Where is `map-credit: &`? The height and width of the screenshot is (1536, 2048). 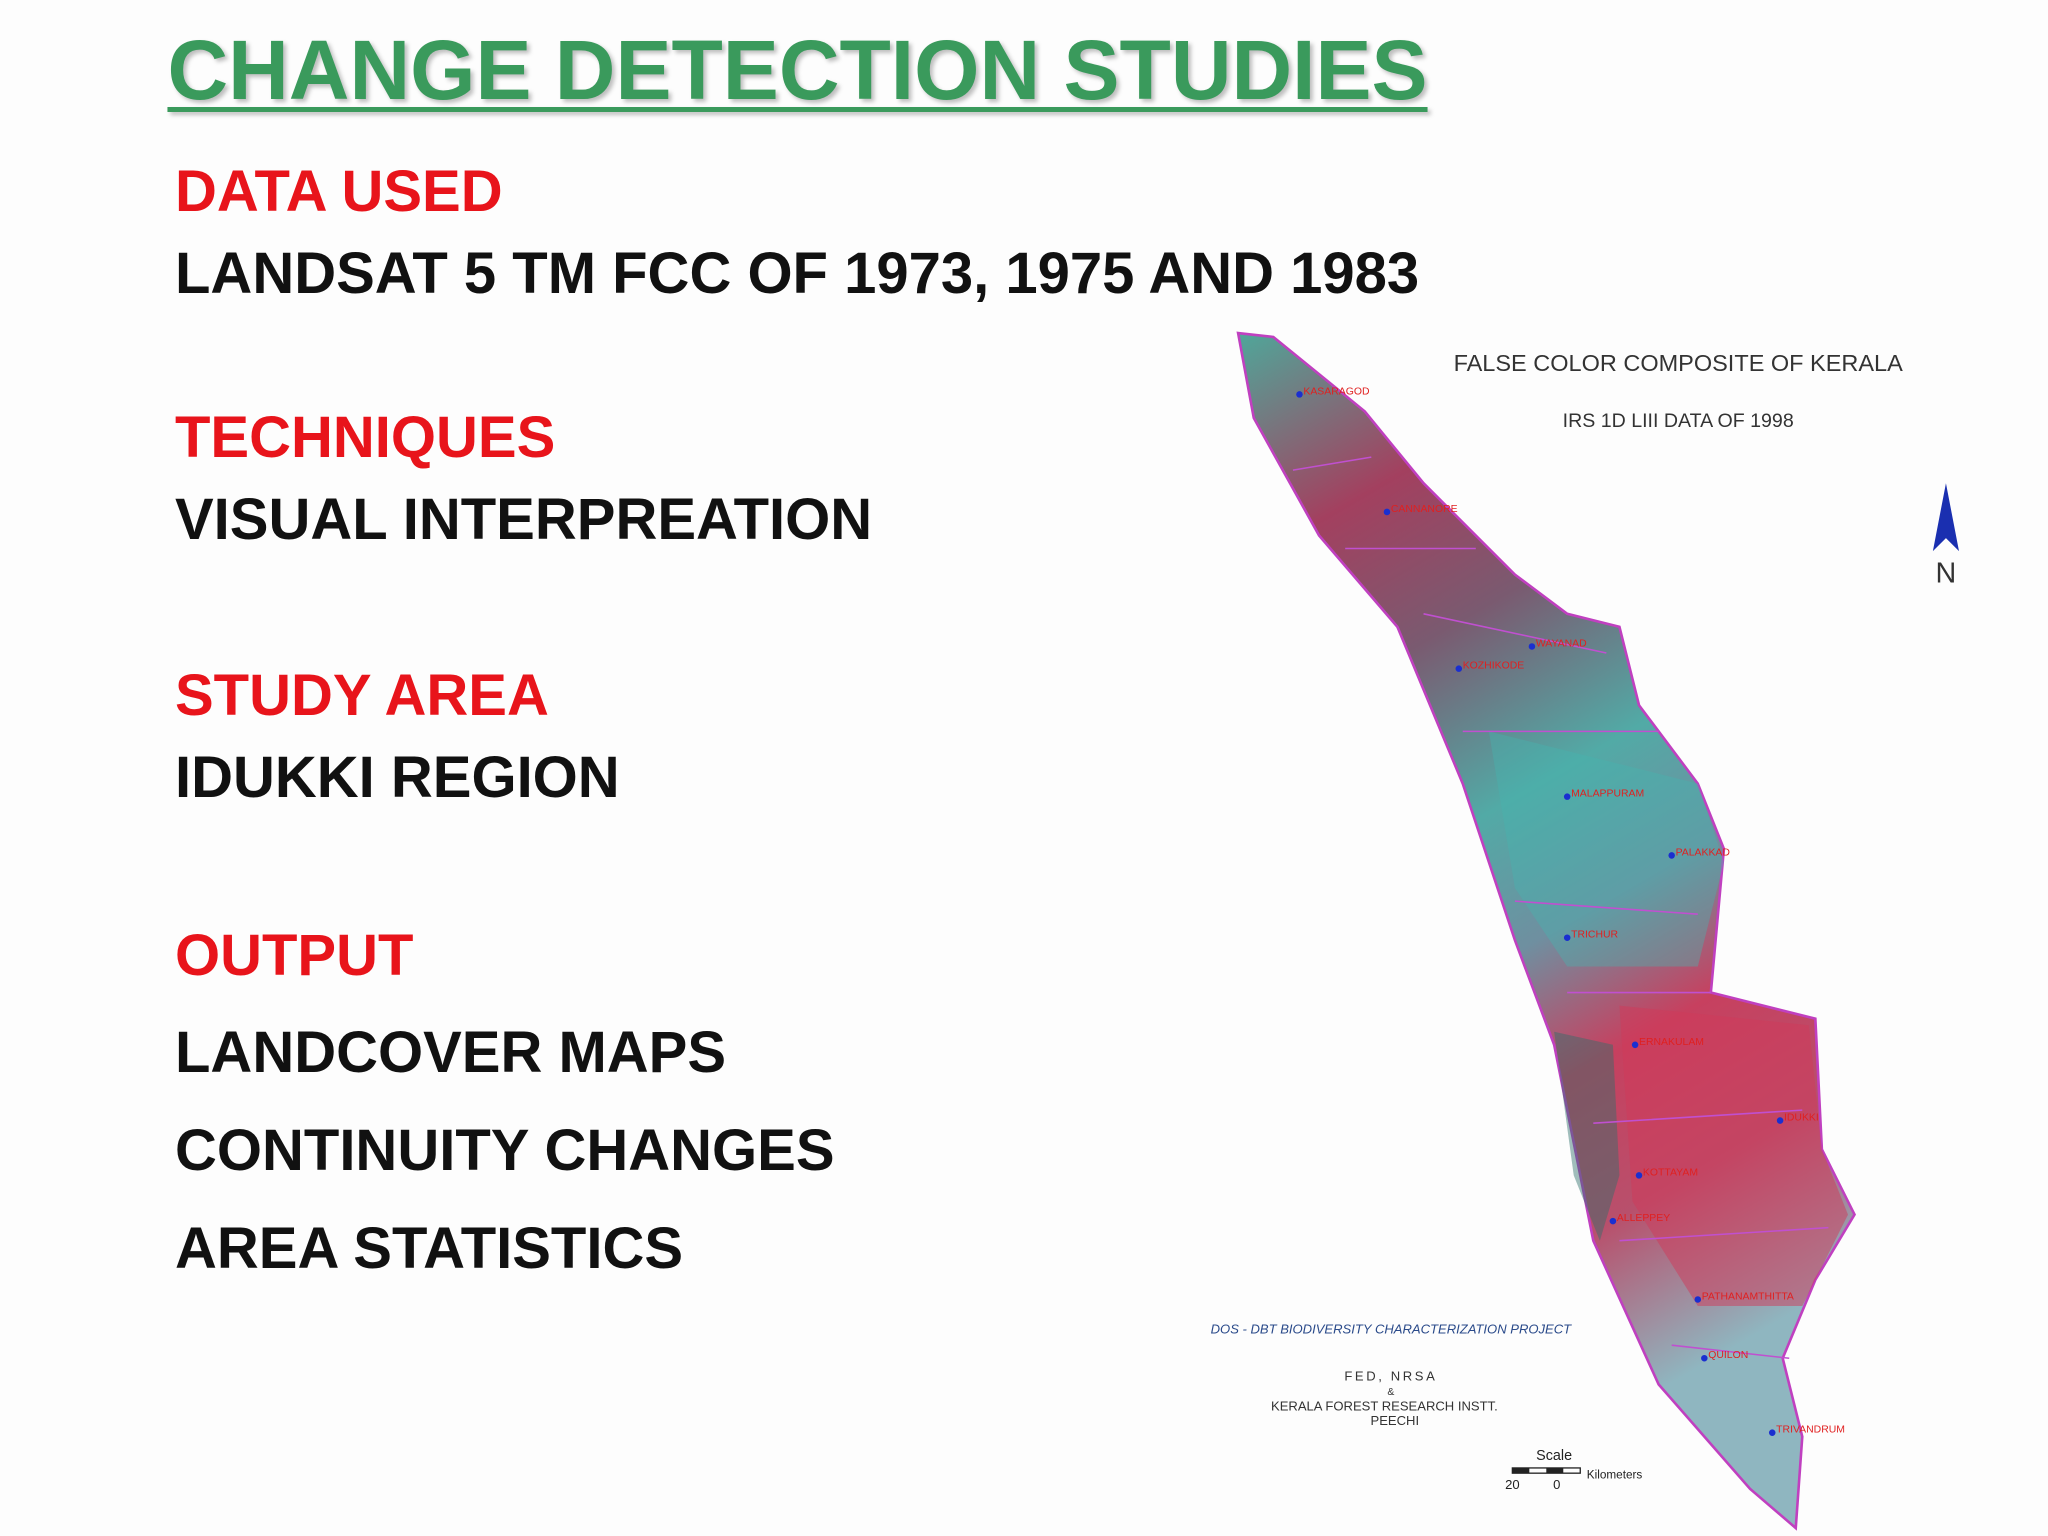 map-credit: & is located at coordinates (1390, 1392).